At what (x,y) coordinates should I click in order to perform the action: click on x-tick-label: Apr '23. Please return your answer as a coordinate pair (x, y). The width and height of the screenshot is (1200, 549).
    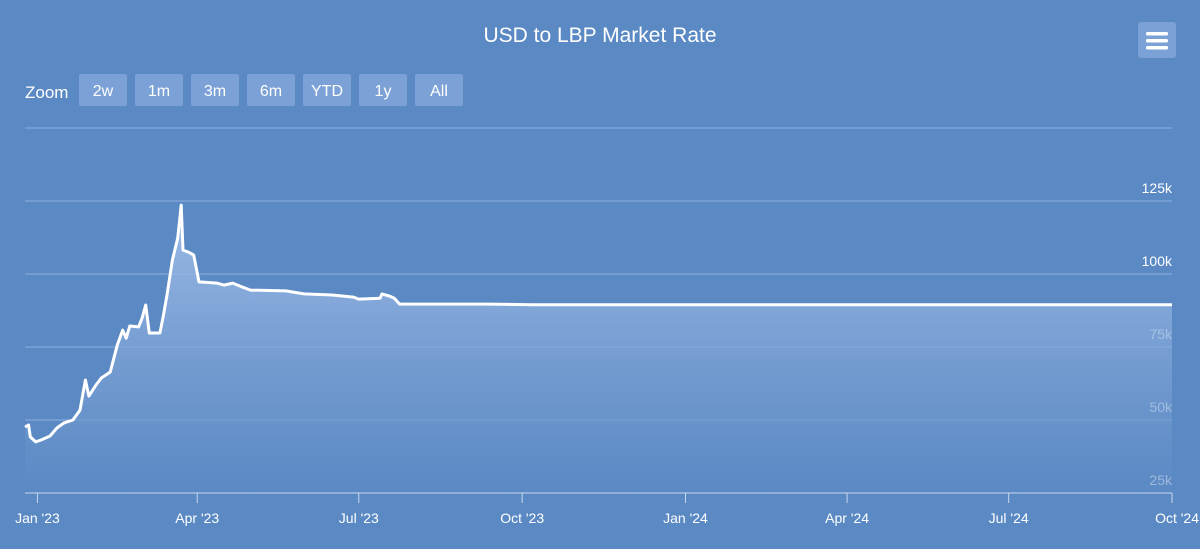
    Looking at the image, I should click on (197, 518).